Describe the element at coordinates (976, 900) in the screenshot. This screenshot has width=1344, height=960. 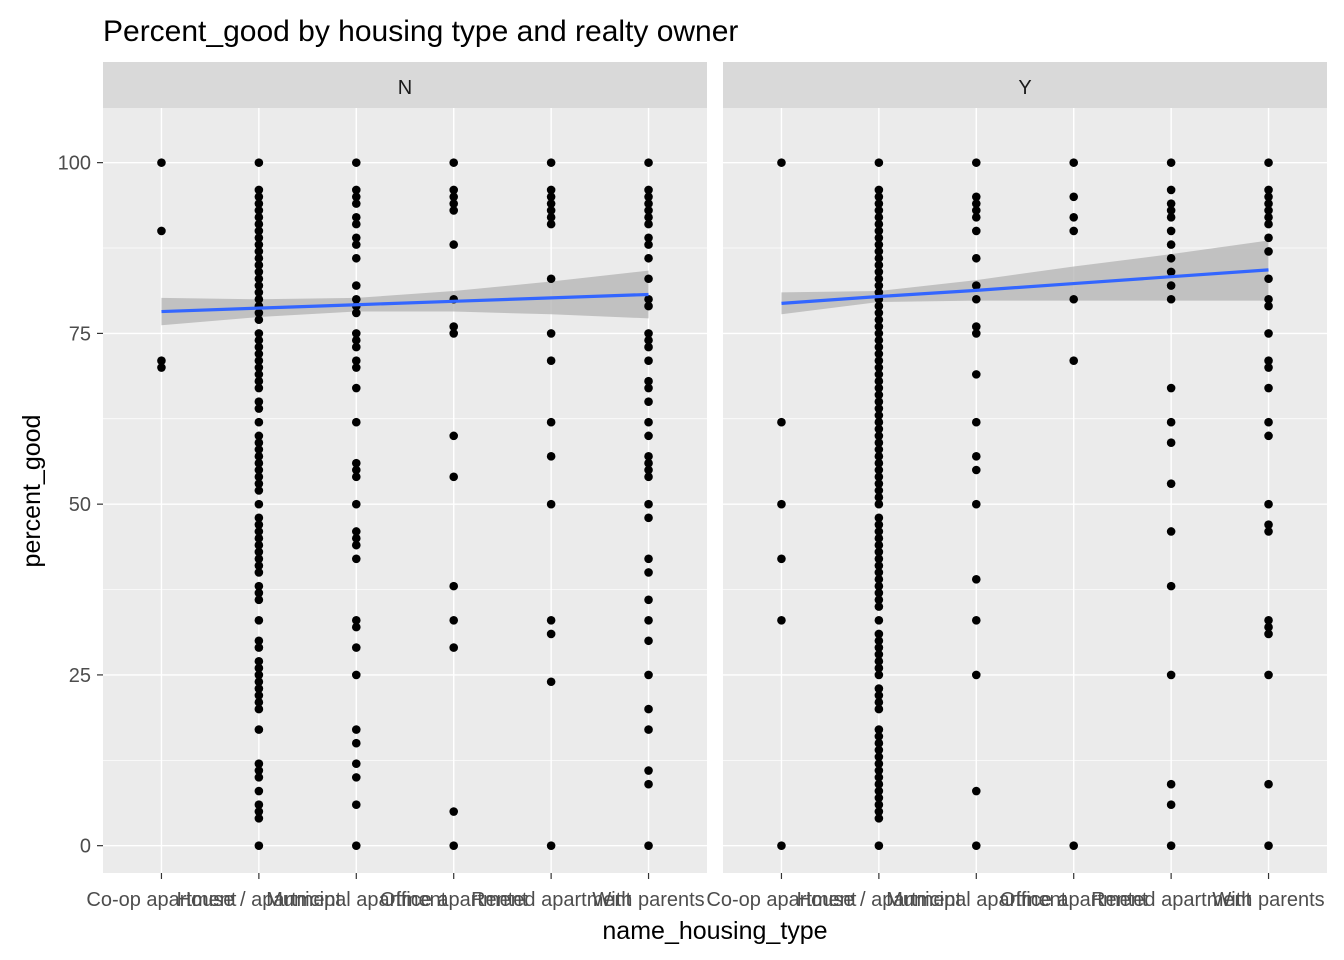
I see `x-tick-label: Municipal apartment` at that location.